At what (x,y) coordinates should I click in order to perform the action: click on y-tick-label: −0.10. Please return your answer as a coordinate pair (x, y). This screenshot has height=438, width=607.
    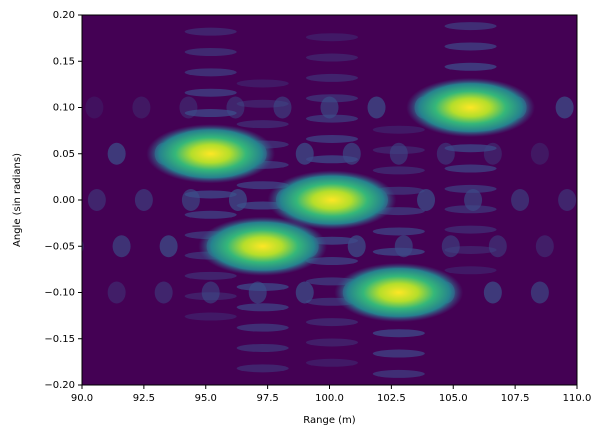
    Looking at the image, I should click on (59, 293).